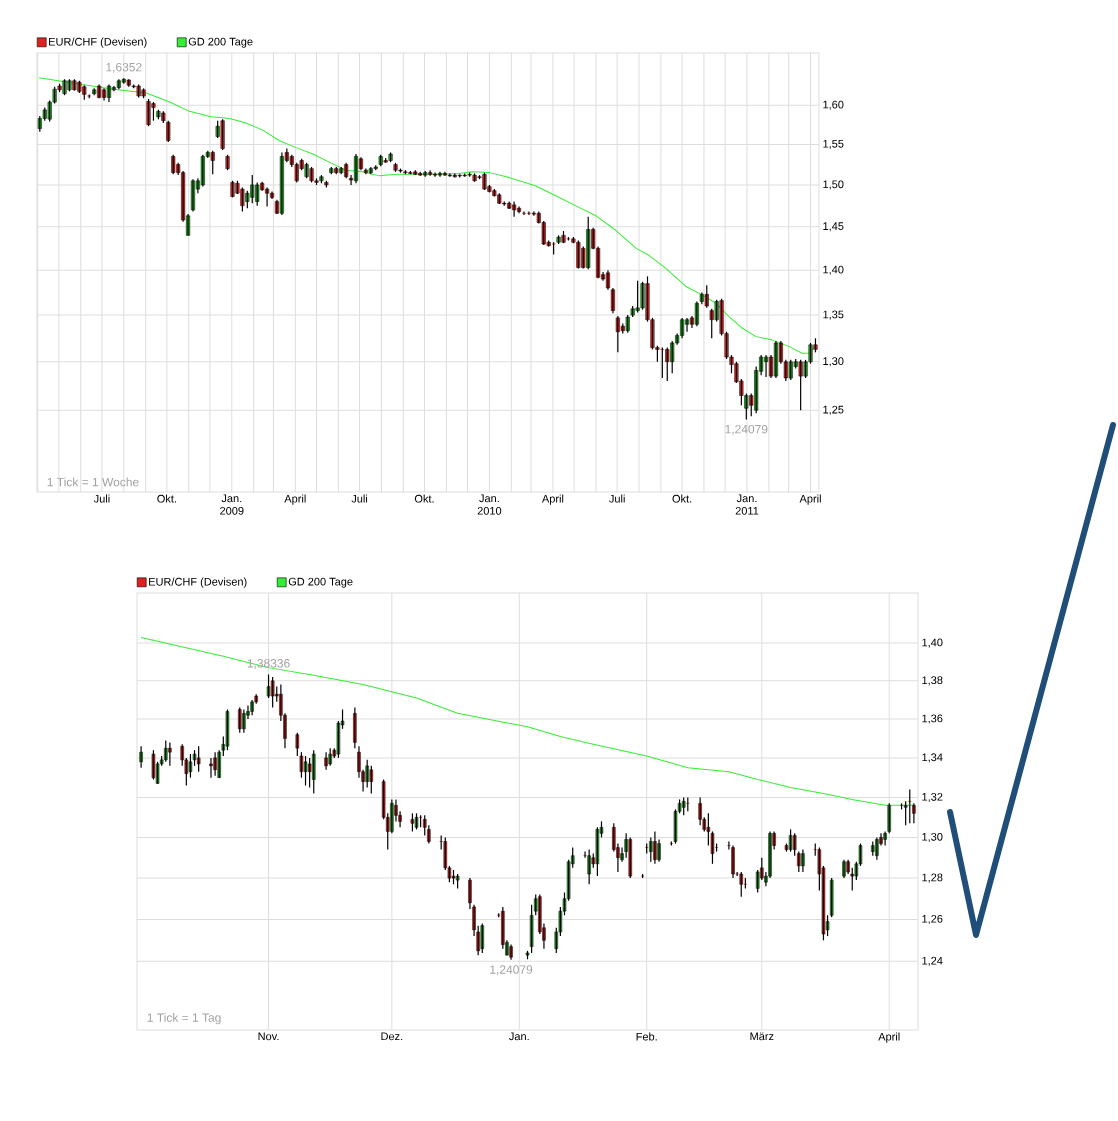  Describe the element at coordinates (646, 1036) in the screenshot. I see `x-tick-label: Feb.` at that location.